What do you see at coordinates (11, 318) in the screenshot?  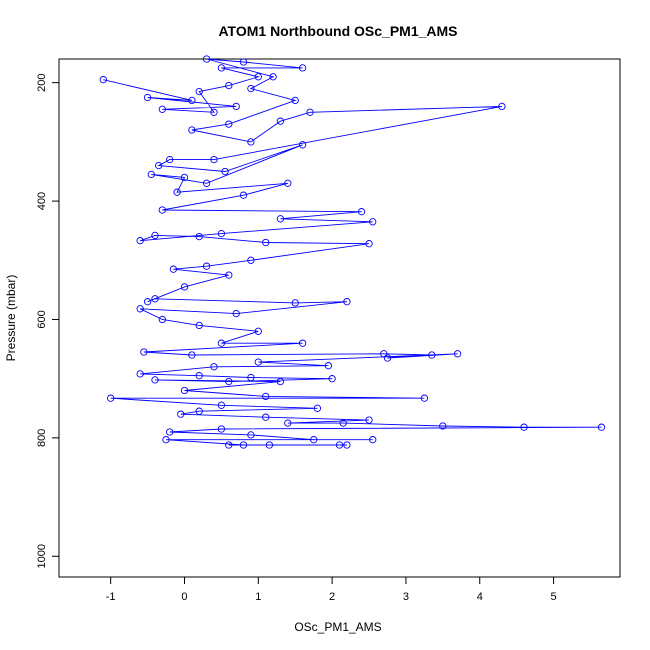 I see `y-axis-label: Pressure (mbar)` at bounding box center [11, 318].